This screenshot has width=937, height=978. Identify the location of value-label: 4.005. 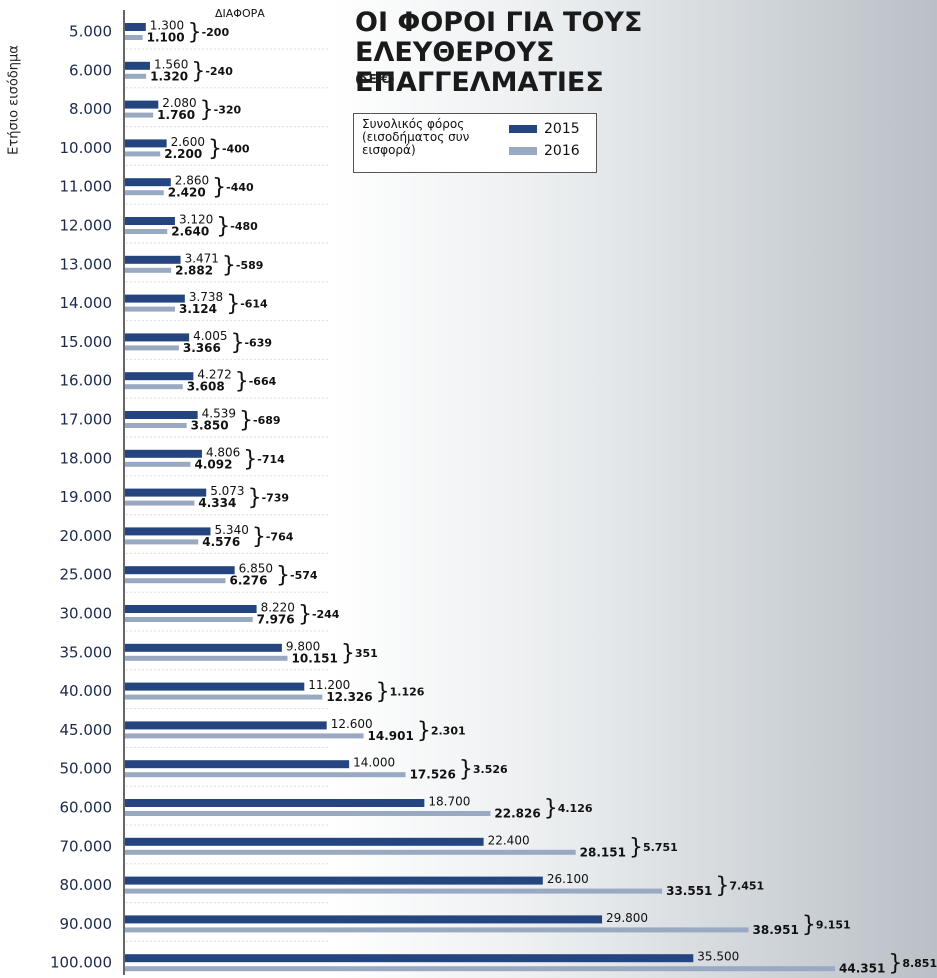
(210, 336).